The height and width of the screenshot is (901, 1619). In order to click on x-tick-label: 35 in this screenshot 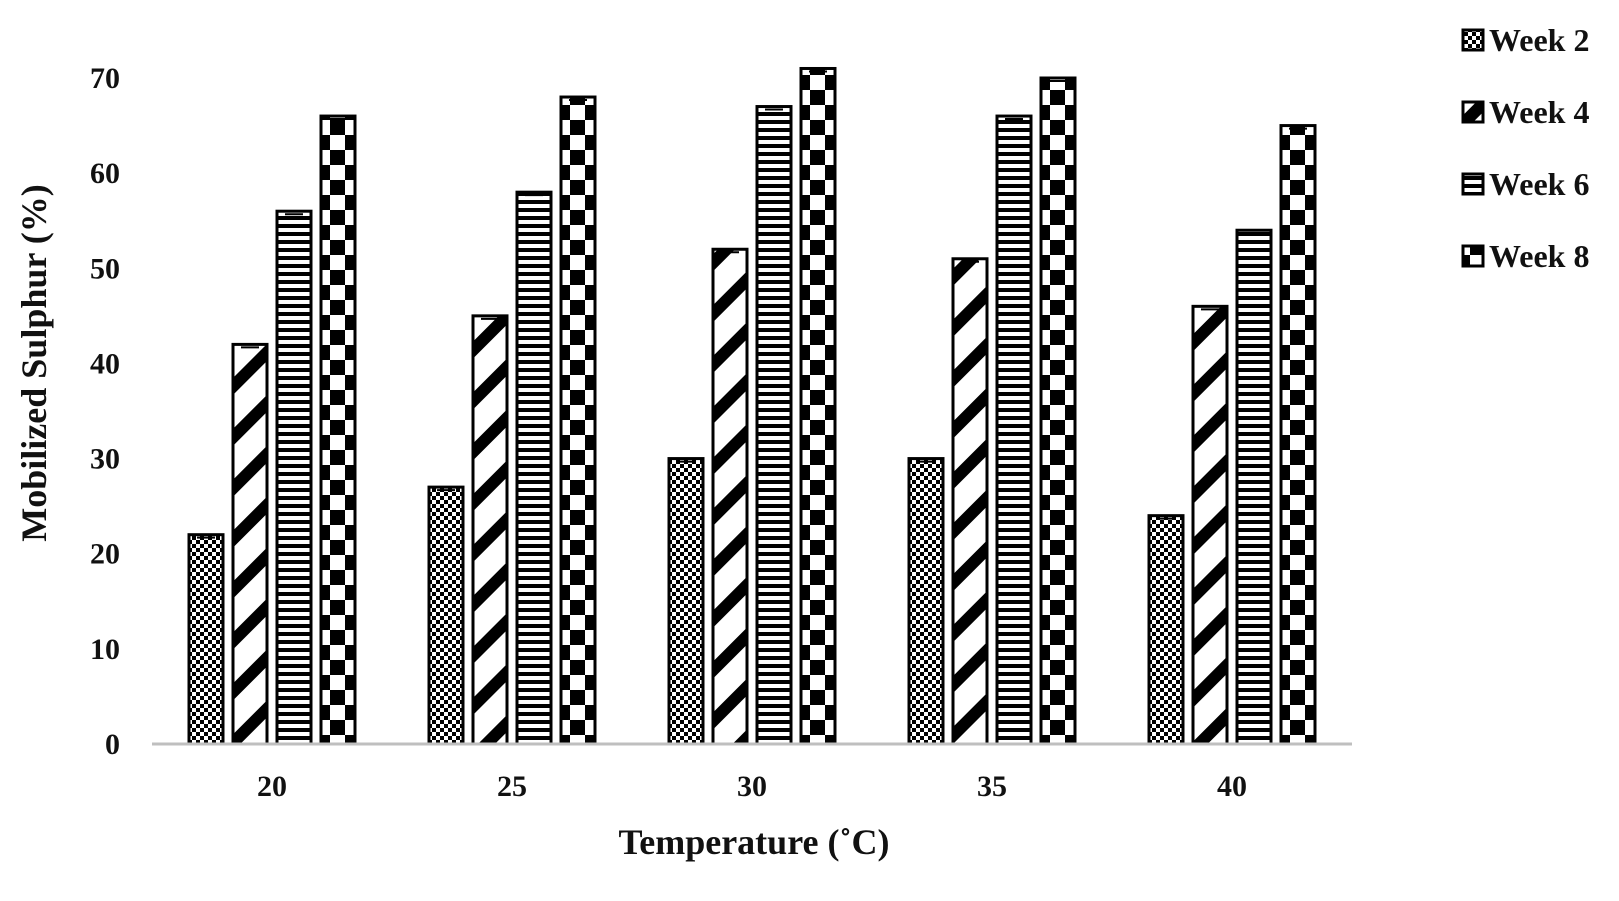, I will do `click(992, 786)`.